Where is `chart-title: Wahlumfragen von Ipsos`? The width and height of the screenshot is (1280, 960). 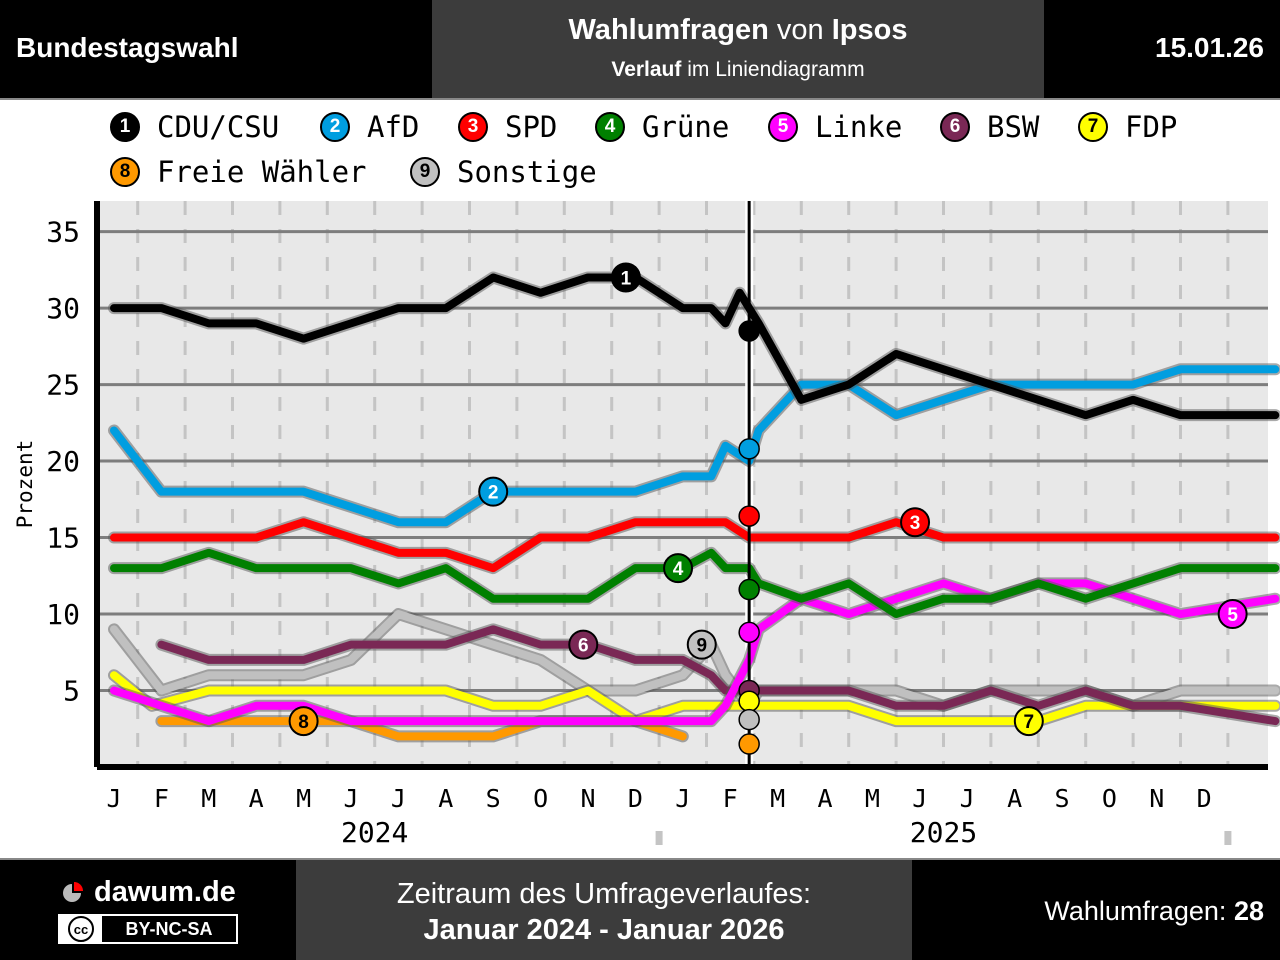 chart-title: Wahlumfragen von Ipsos is located at coordinates (738, 30).